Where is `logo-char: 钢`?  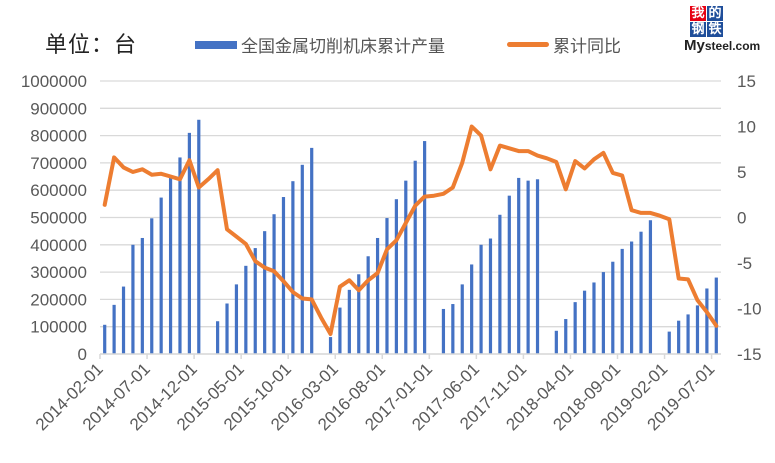 logo-char: 钢 is located at coordinates (698, 29).